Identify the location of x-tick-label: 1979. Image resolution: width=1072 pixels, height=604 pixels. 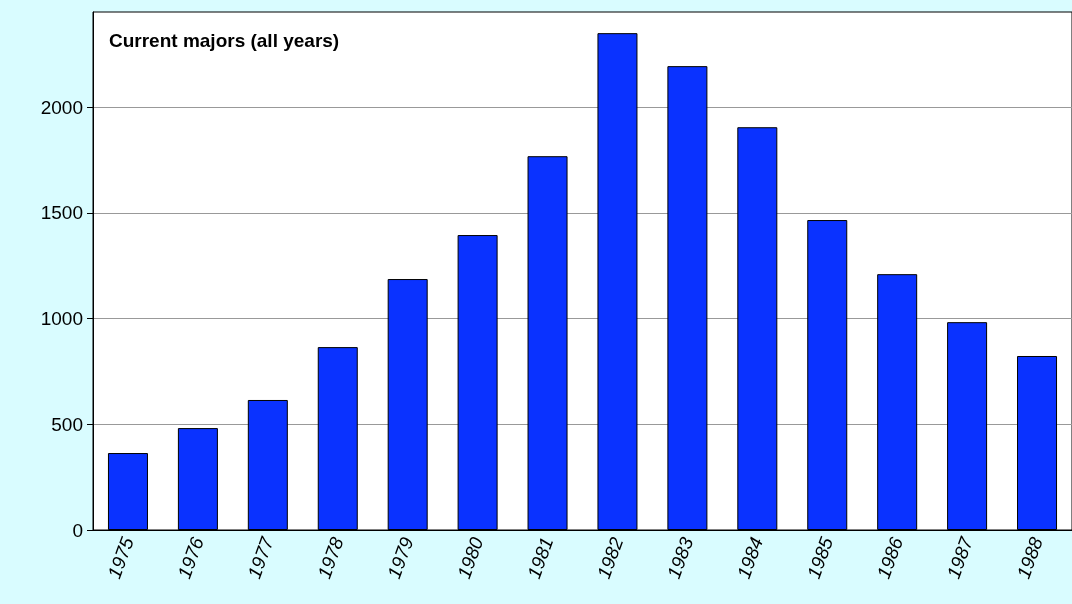
(400, 558).